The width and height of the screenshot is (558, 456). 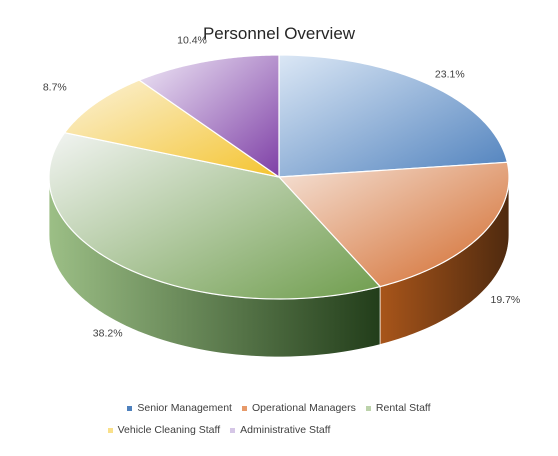 I want to click on legend-item-operational-managers: Operational Managers, so click(x=298, y=408).